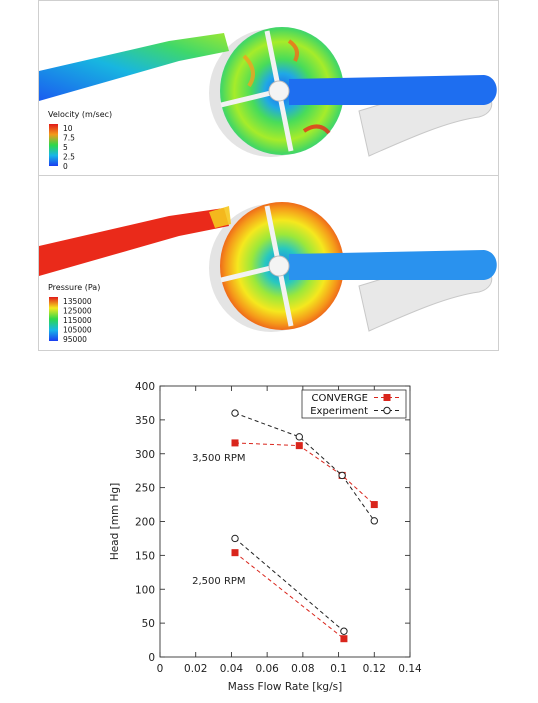 This screenshot has width=538, height=703. I want to click on x-tick-label: 0.14, so click(410, 669).